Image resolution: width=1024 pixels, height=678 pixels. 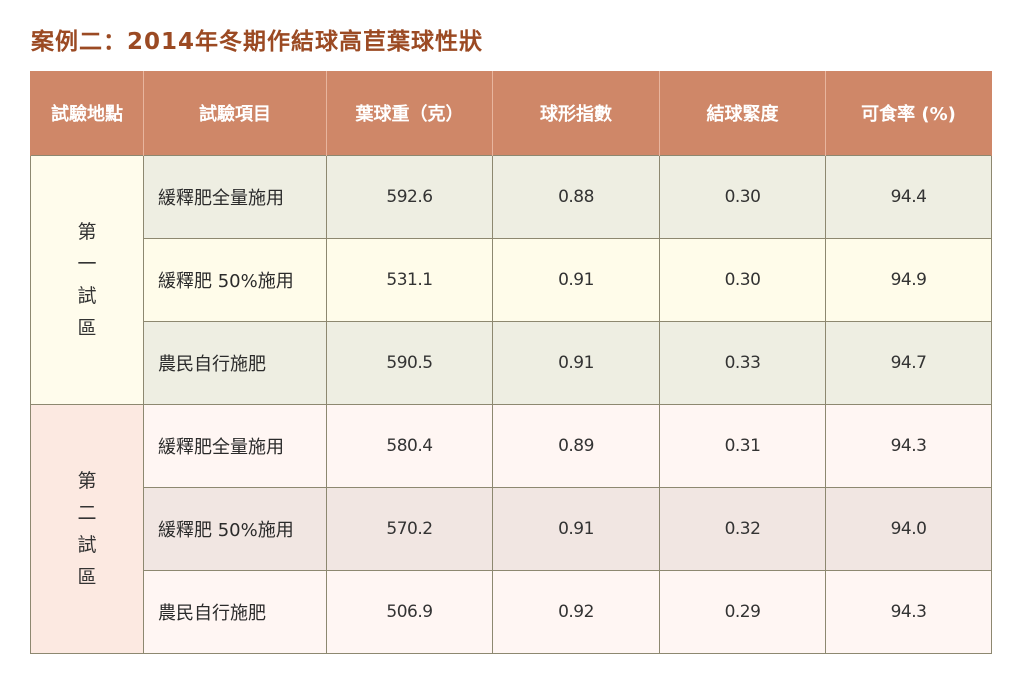 I want to click on site-char: 二, so click(x=87, y=513).